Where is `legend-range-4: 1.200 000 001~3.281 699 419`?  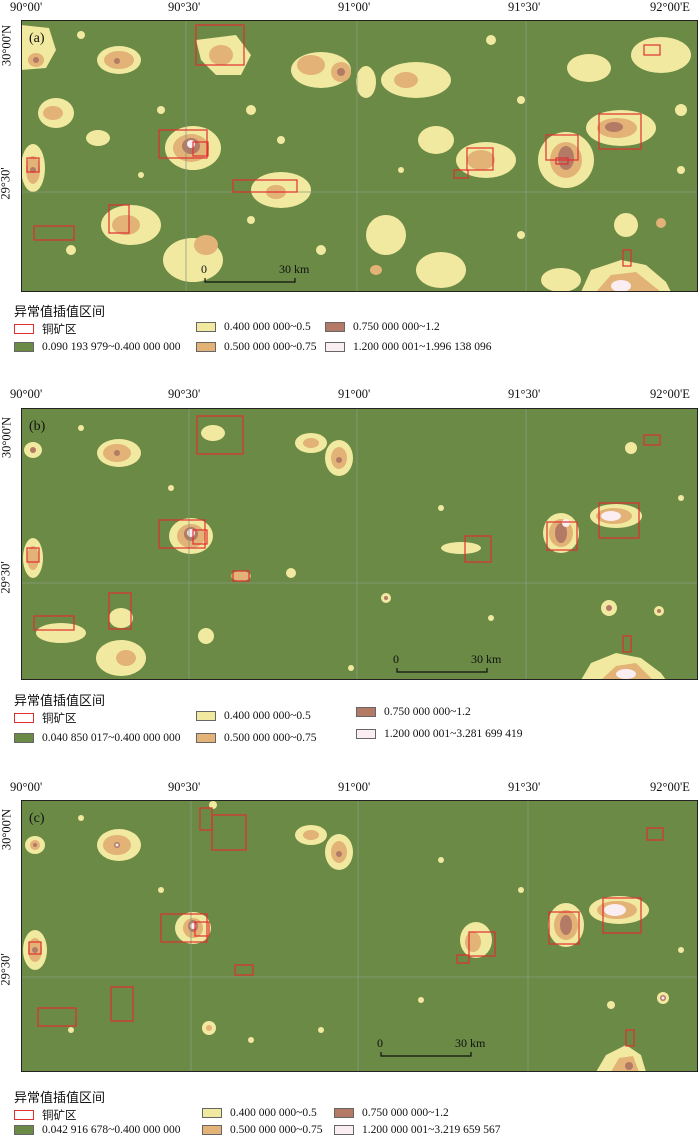
legend-range-4: 1.200 000 001~3.281 699 419 is located at coordinates (439, 734).